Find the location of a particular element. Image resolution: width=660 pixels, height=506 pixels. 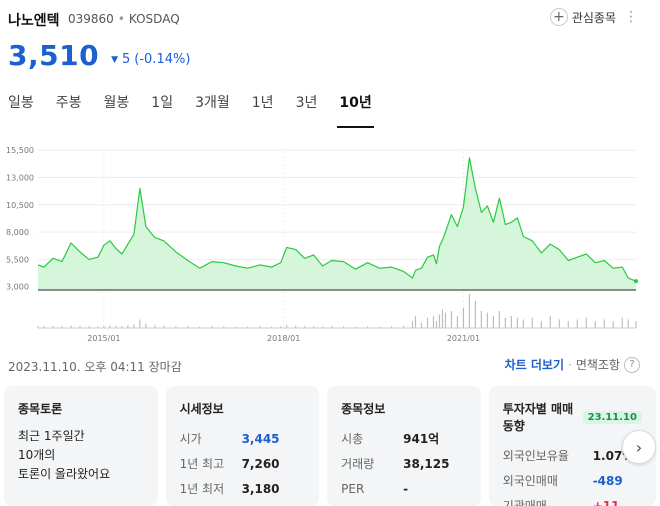

row-value: - is located at coordinates (406, 489).